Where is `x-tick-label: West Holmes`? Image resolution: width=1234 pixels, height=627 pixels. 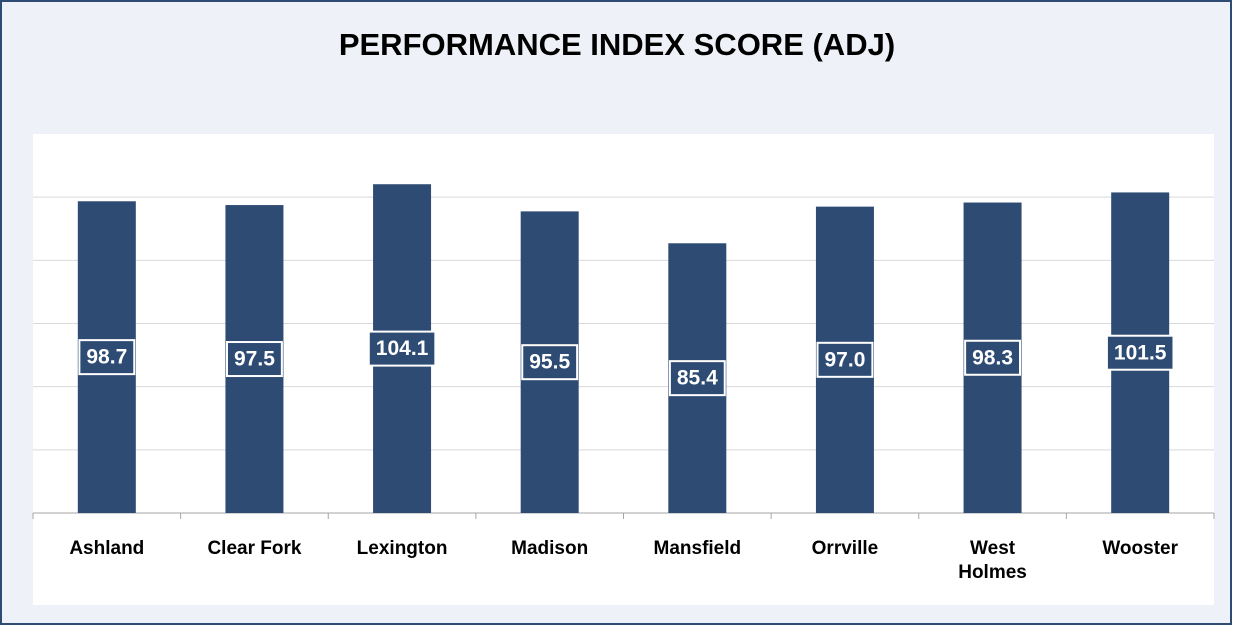
x-tick-label: West Holmes is located at coordinates (992, 560).